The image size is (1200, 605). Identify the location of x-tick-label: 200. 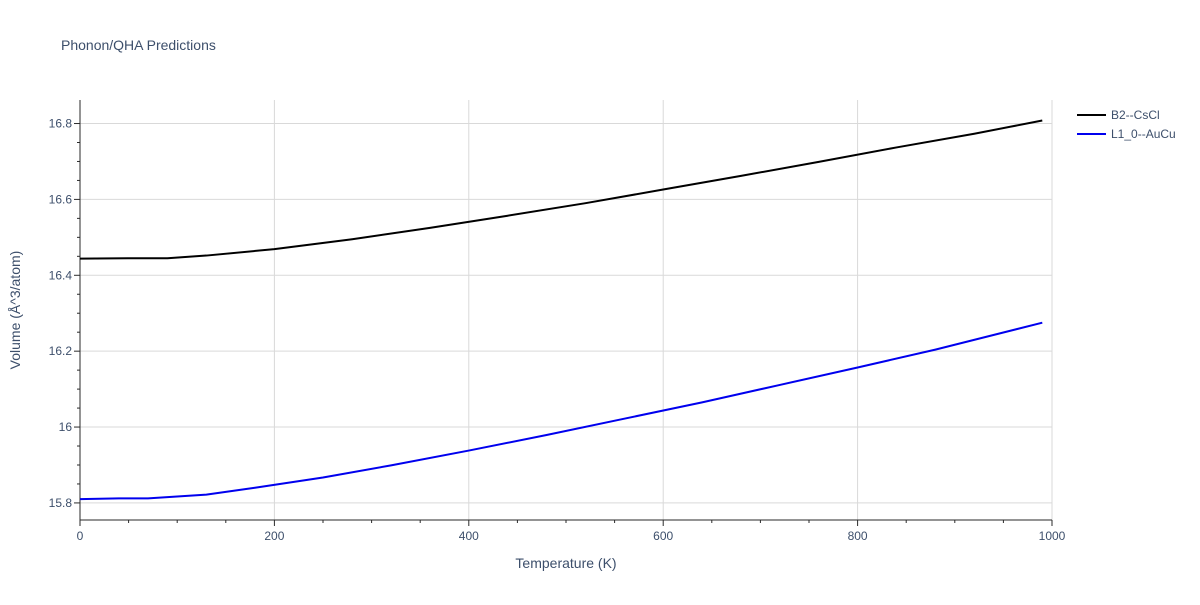
(274, 536).